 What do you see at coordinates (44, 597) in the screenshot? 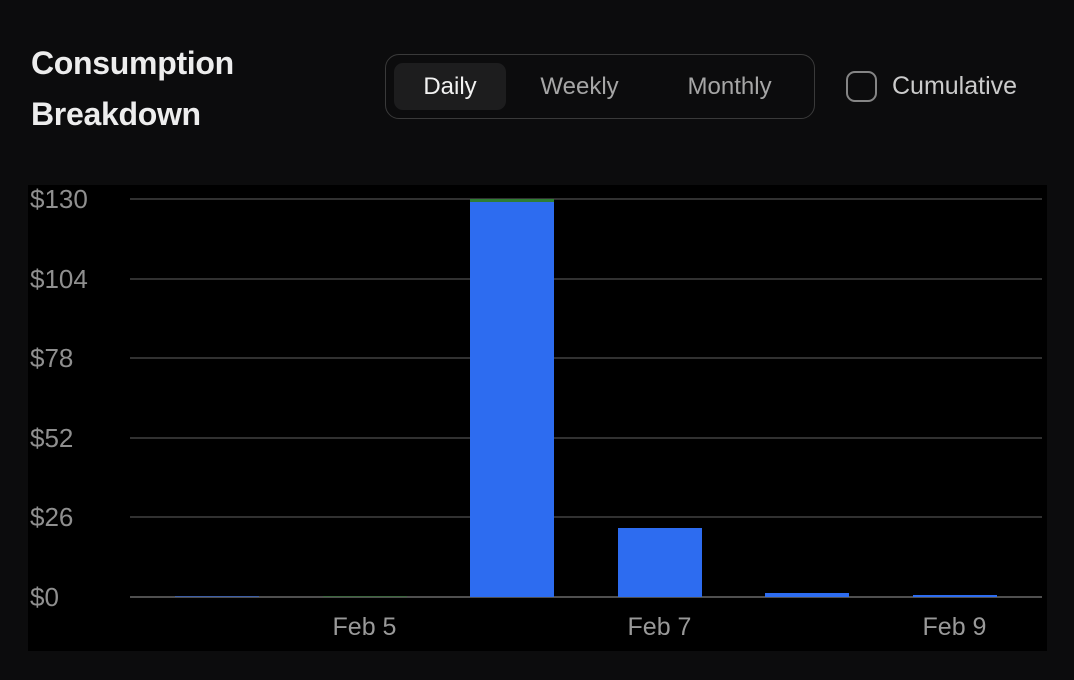
I see `y-tick-label: $0` at bounding box center [44, 597].